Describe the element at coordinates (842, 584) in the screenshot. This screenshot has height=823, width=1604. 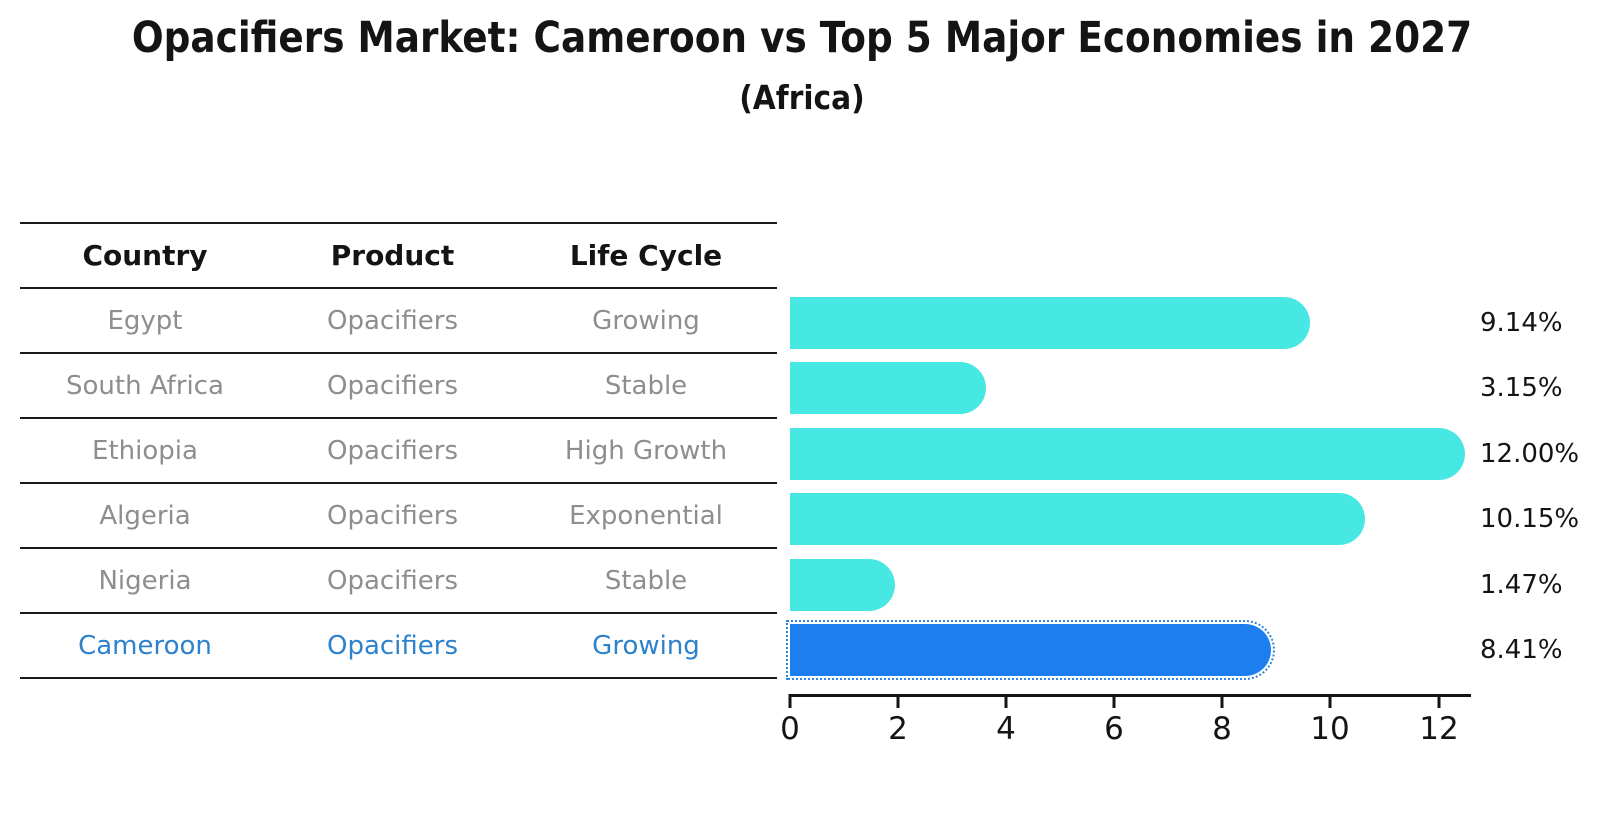
I see `bar-nigeria` at that location.